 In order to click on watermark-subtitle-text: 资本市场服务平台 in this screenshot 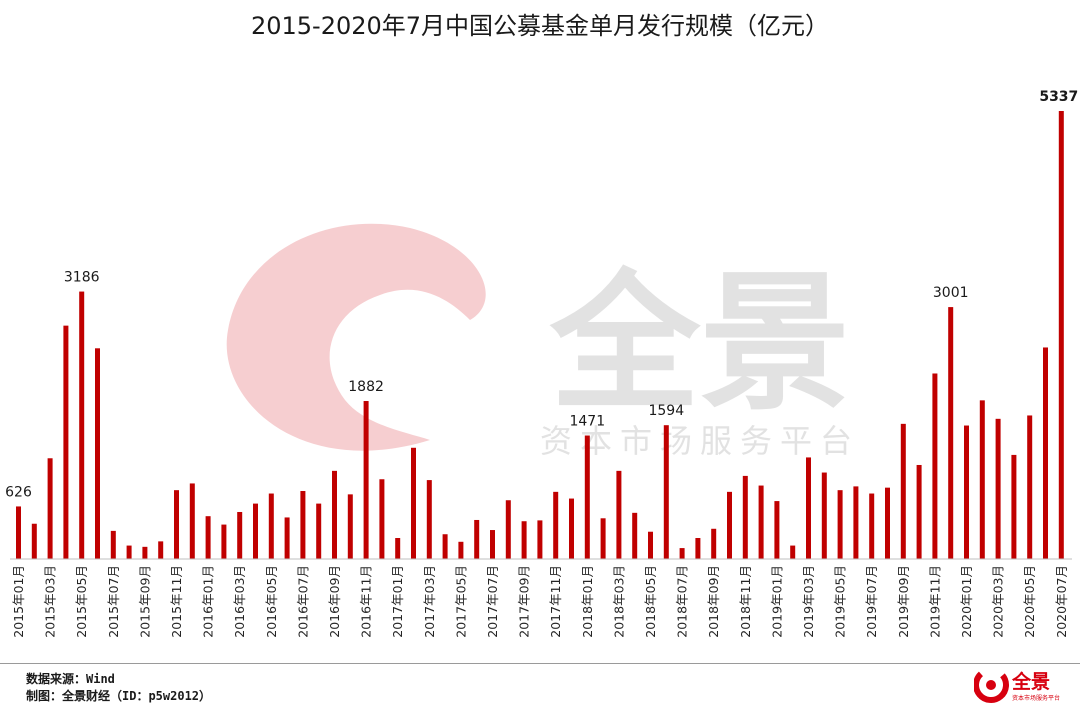, I will do `click(700, 441)`.